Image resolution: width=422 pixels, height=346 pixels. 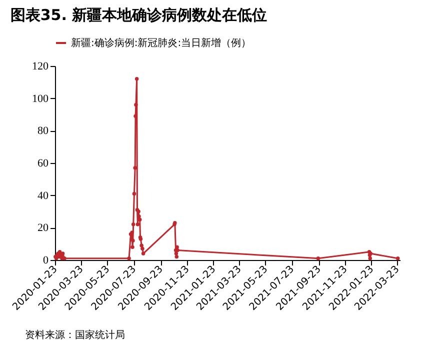 I want to click on y-tick-label: 100, so click(x=40, y=98).